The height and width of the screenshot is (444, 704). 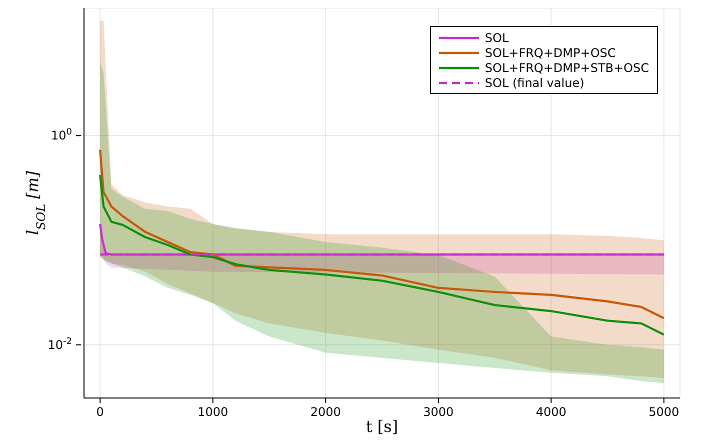 What do you see at coordinates (438, 412) in the screenshot?
I see `x-tick-label: 3000` at bounding box center [438, 412].